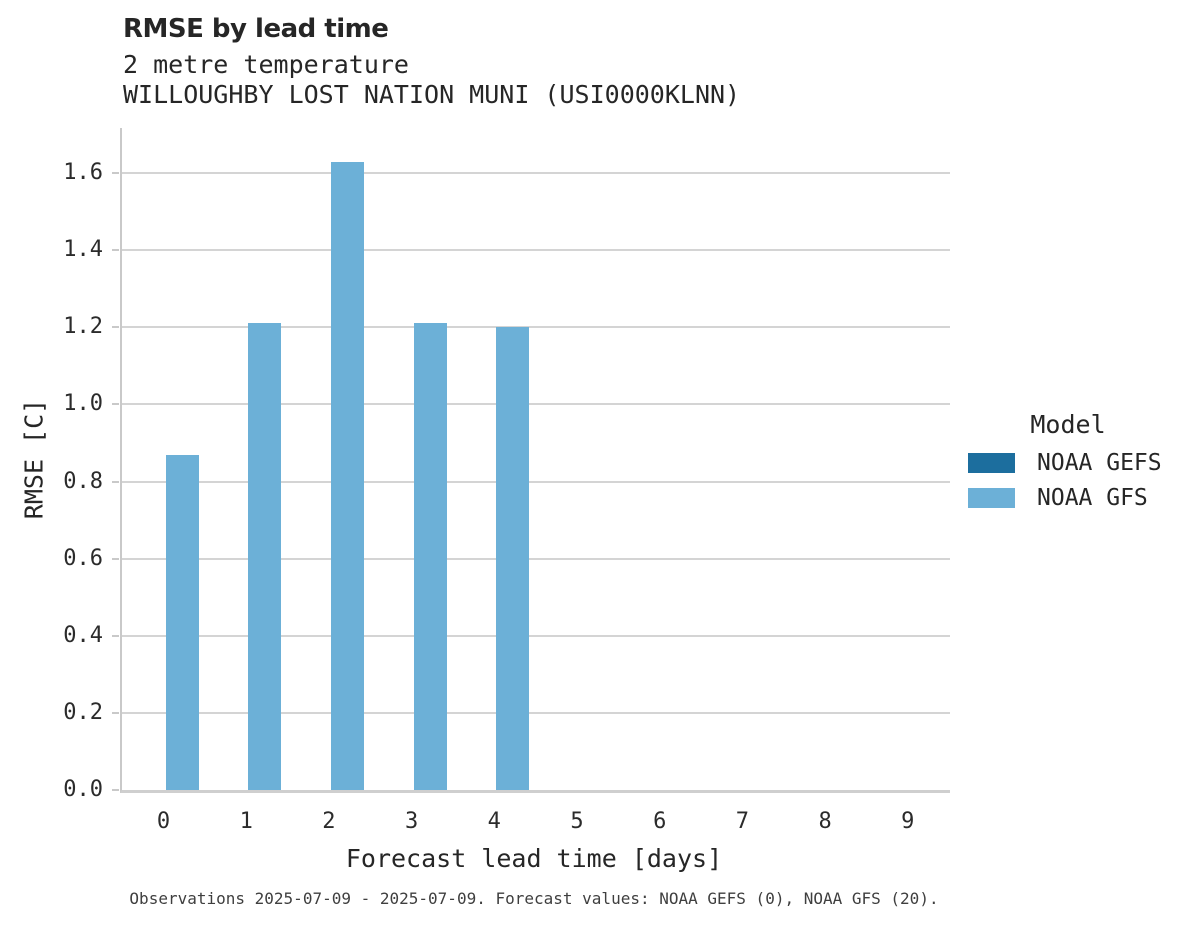  I want to click on y-tick-label: 0.6, so click(83, 558).